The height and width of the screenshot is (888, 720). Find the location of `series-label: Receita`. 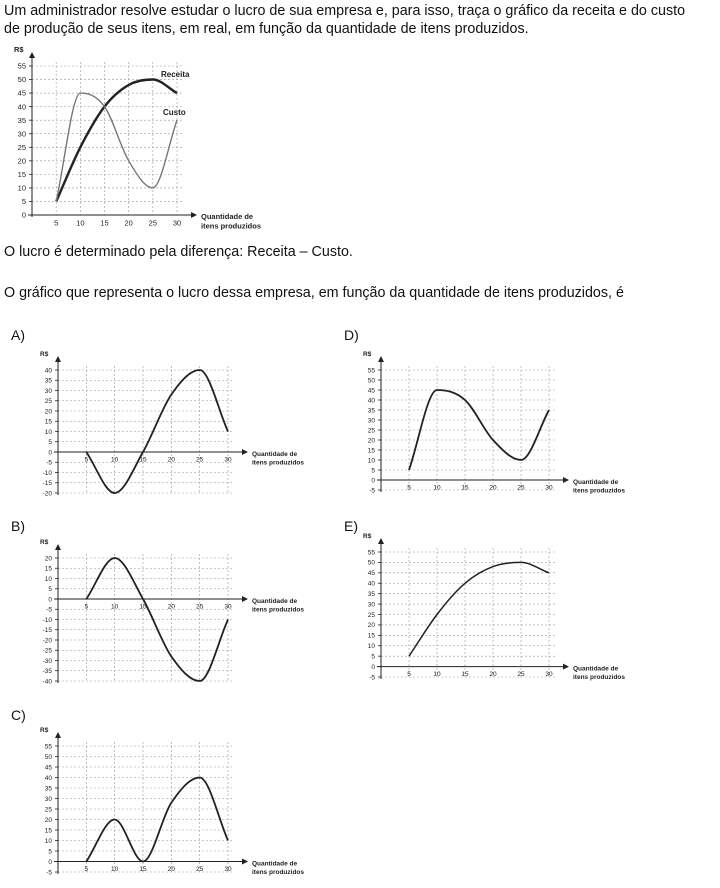

series-label: Receita is located at coordinates (175, 74).